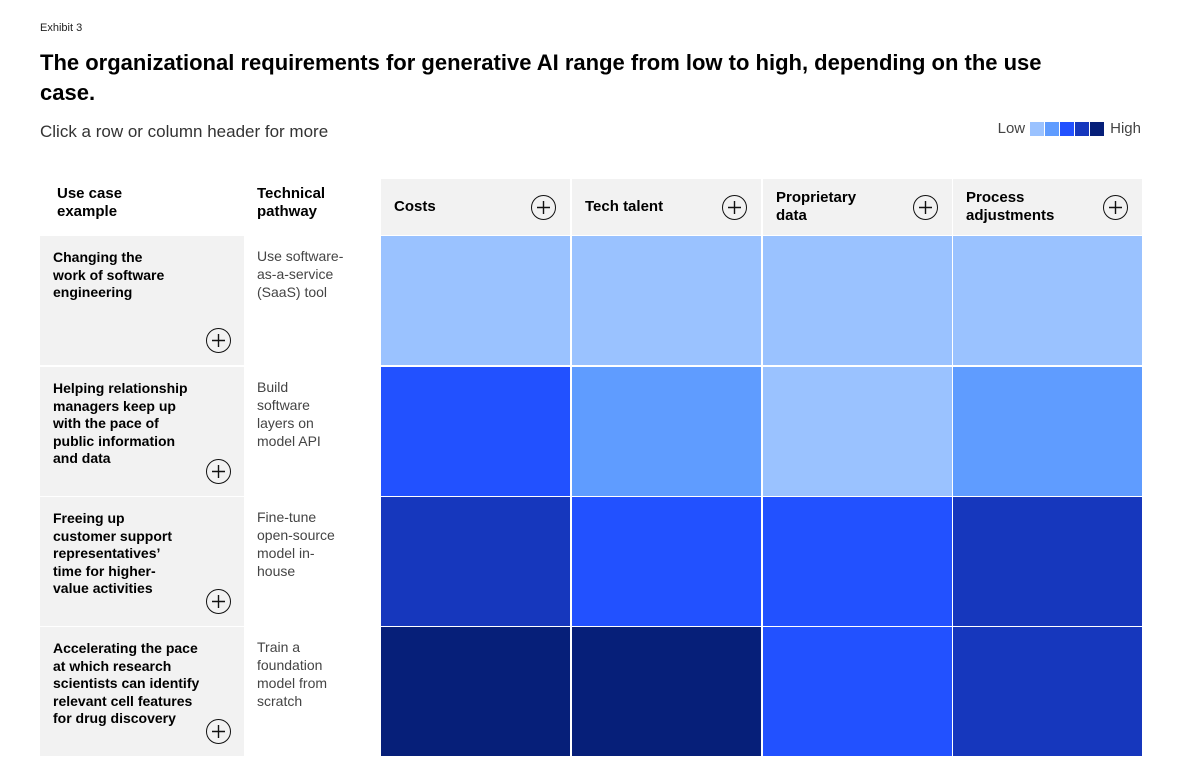  What do you see at coordinates (291, 202) in the screenshot?
I see `pathway-header: Technical pathway` at bounding box center [291, 202].